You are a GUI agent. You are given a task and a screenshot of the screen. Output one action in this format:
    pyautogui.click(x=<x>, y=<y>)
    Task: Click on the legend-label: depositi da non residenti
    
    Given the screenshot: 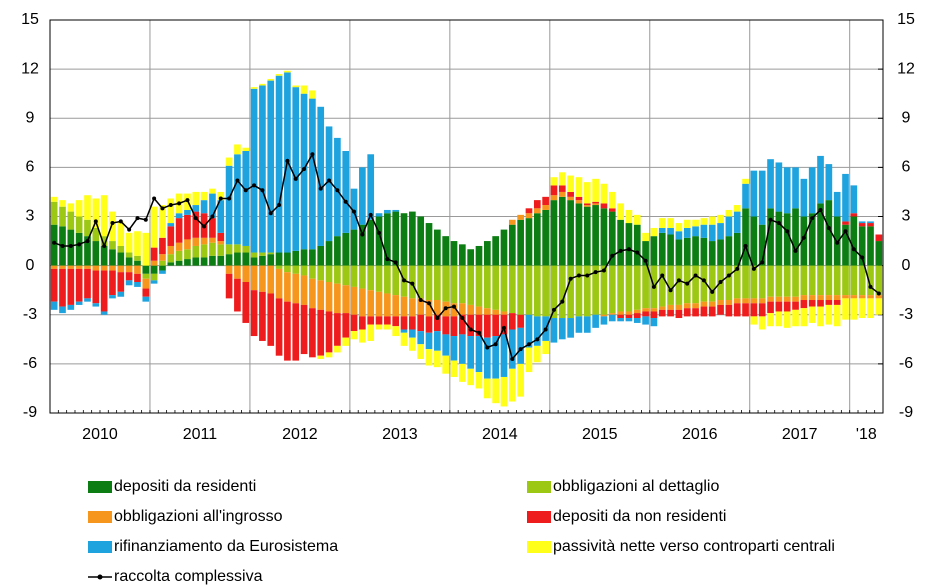 What is the action you would take?
    pyautogui.click(x=639, y=516)
    